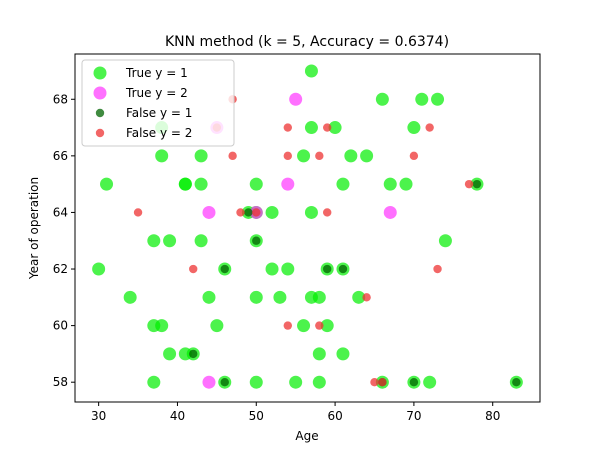 Image resolution: width=600 pixels, height=450 pixels. I want to click on y-tick-label-5: 68, so click(60, 99).